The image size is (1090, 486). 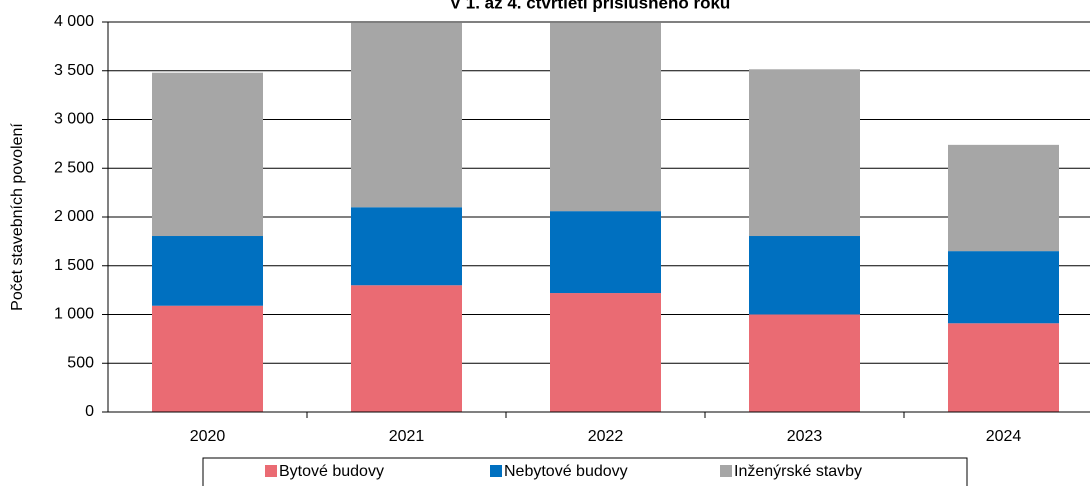 What do you see at coordinates (331, 471) in the screenshot?
I see `legend-label: Bytové budovy` at bounding box center [331, 471].